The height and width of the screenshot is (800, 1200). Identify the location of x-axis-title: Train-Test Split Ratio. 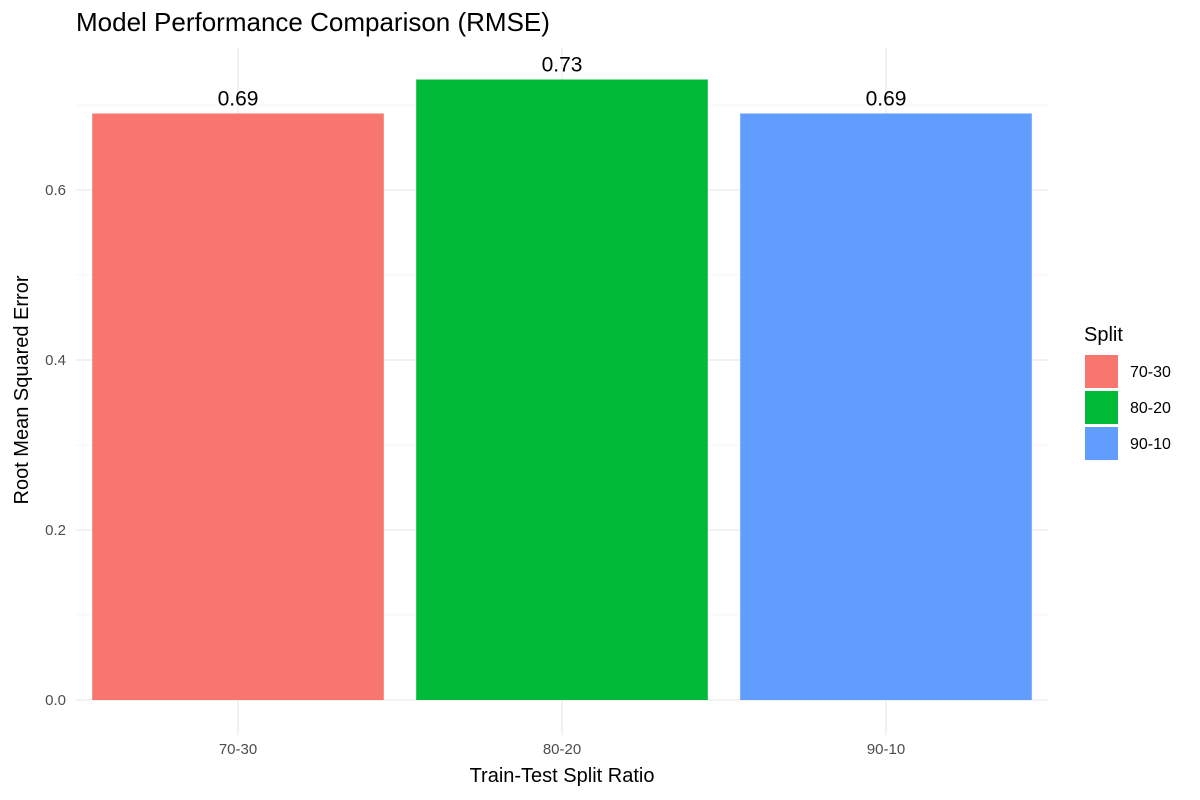
(562, 776).